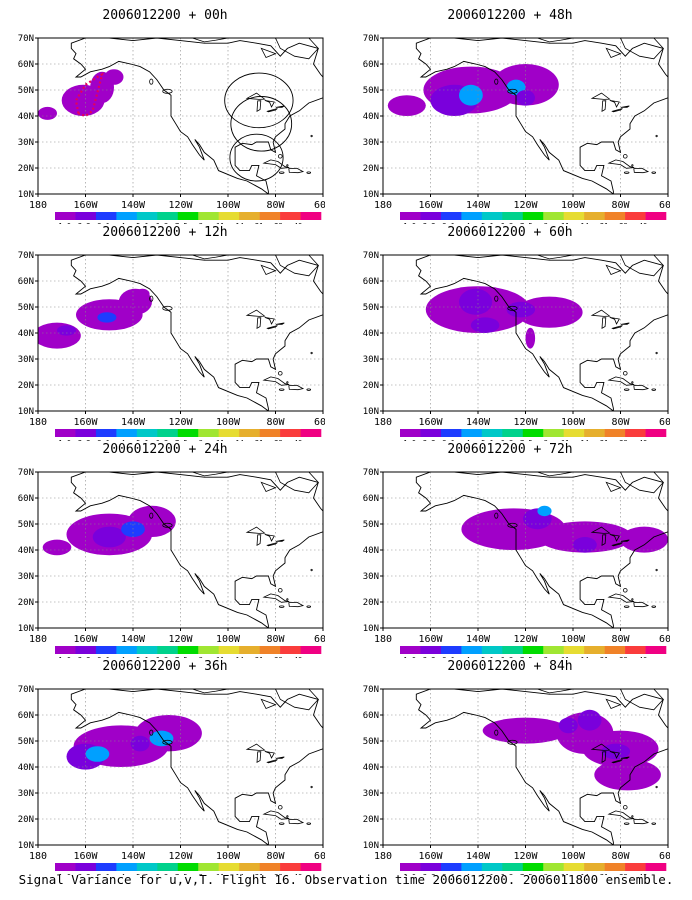  What do you see at coordinates (371, 629) in the screenshot?
I see `y-tick-label: 10N` at bounding box center [371, 629].